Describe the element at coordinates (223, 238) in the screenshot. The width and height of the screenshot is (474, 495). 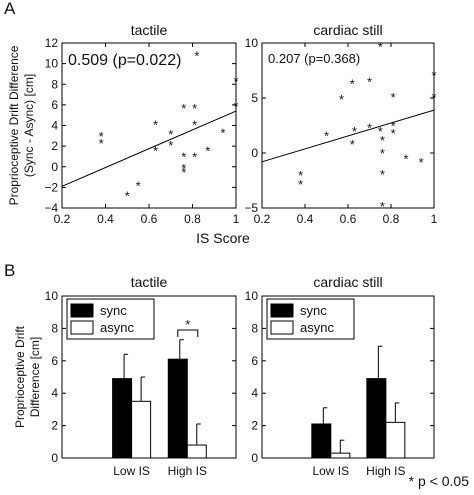
I see `scatter-tactile-xlabel: IS Score` at that location.